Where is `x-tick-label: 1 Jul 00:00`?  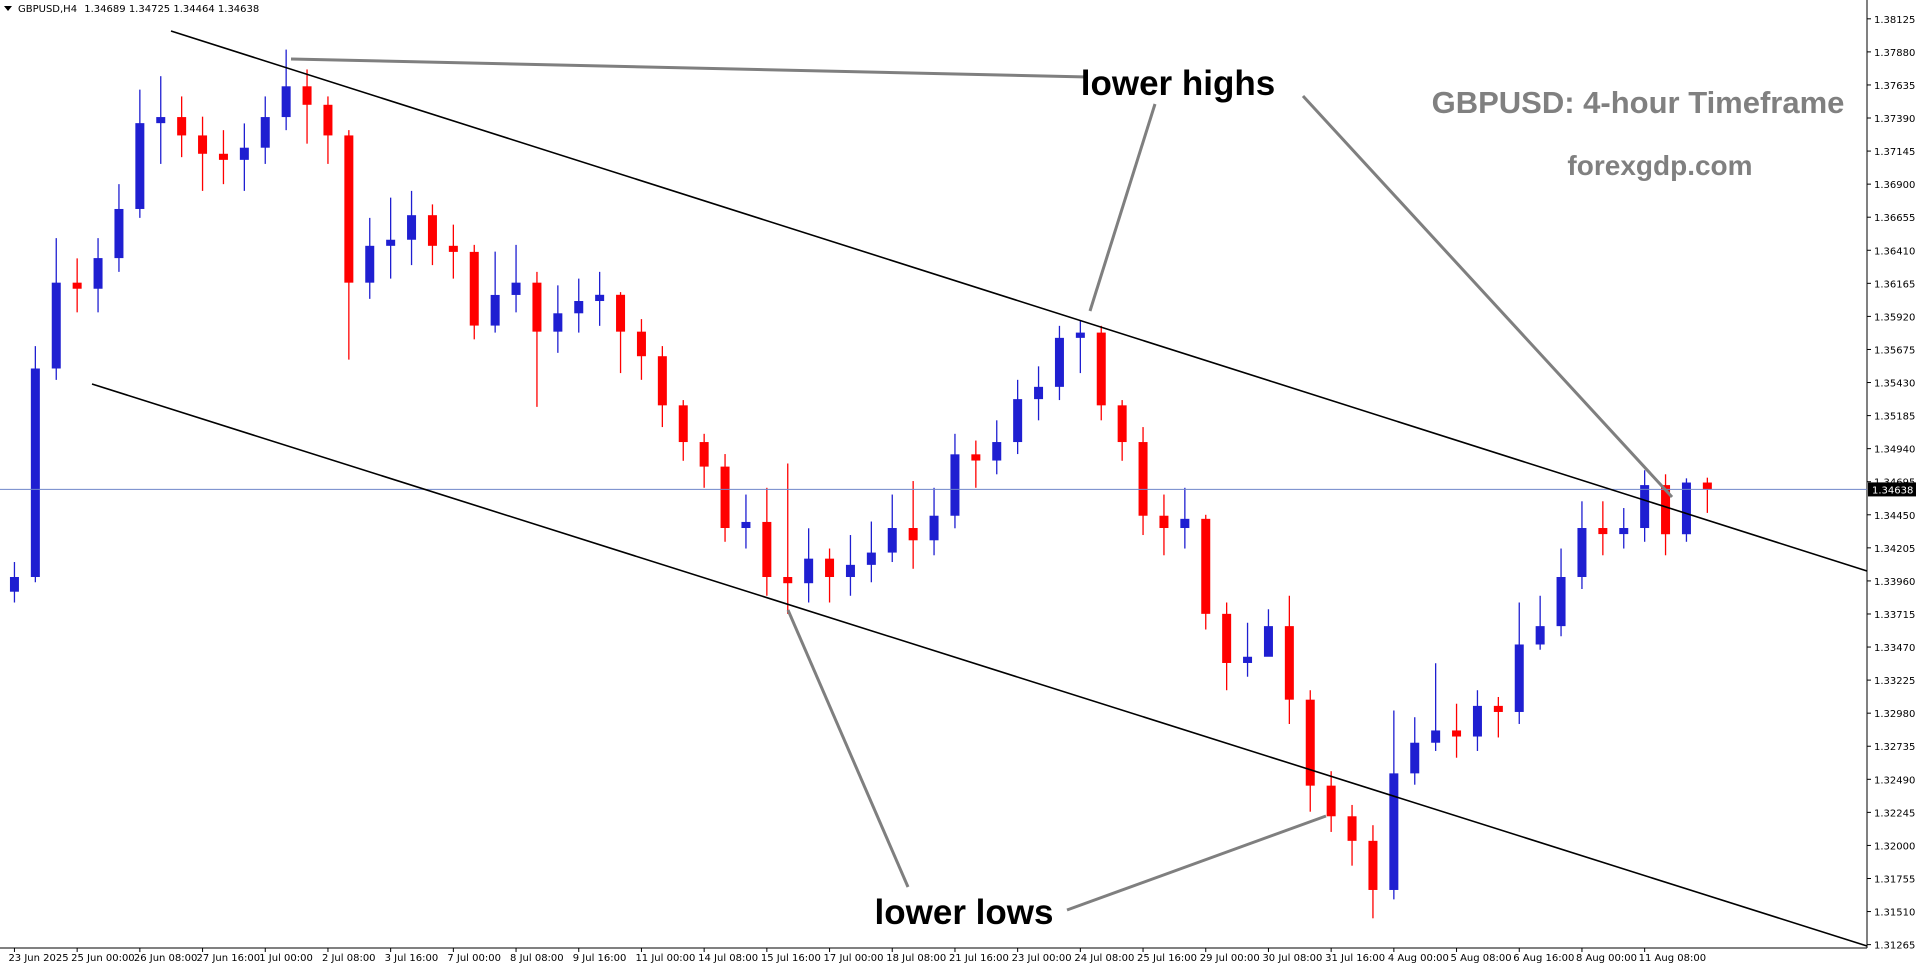 x-tick-label: 1 Jul 00:00 is located at coordinates (286, 958).